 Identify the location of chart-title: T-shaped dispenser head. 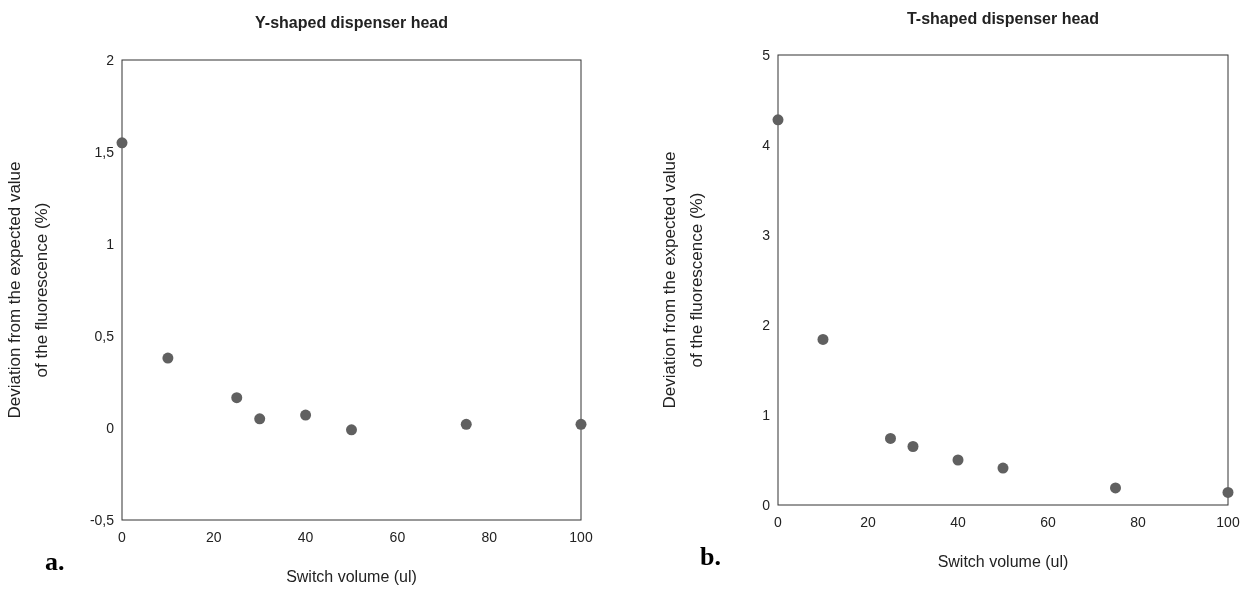
(1003, 18).